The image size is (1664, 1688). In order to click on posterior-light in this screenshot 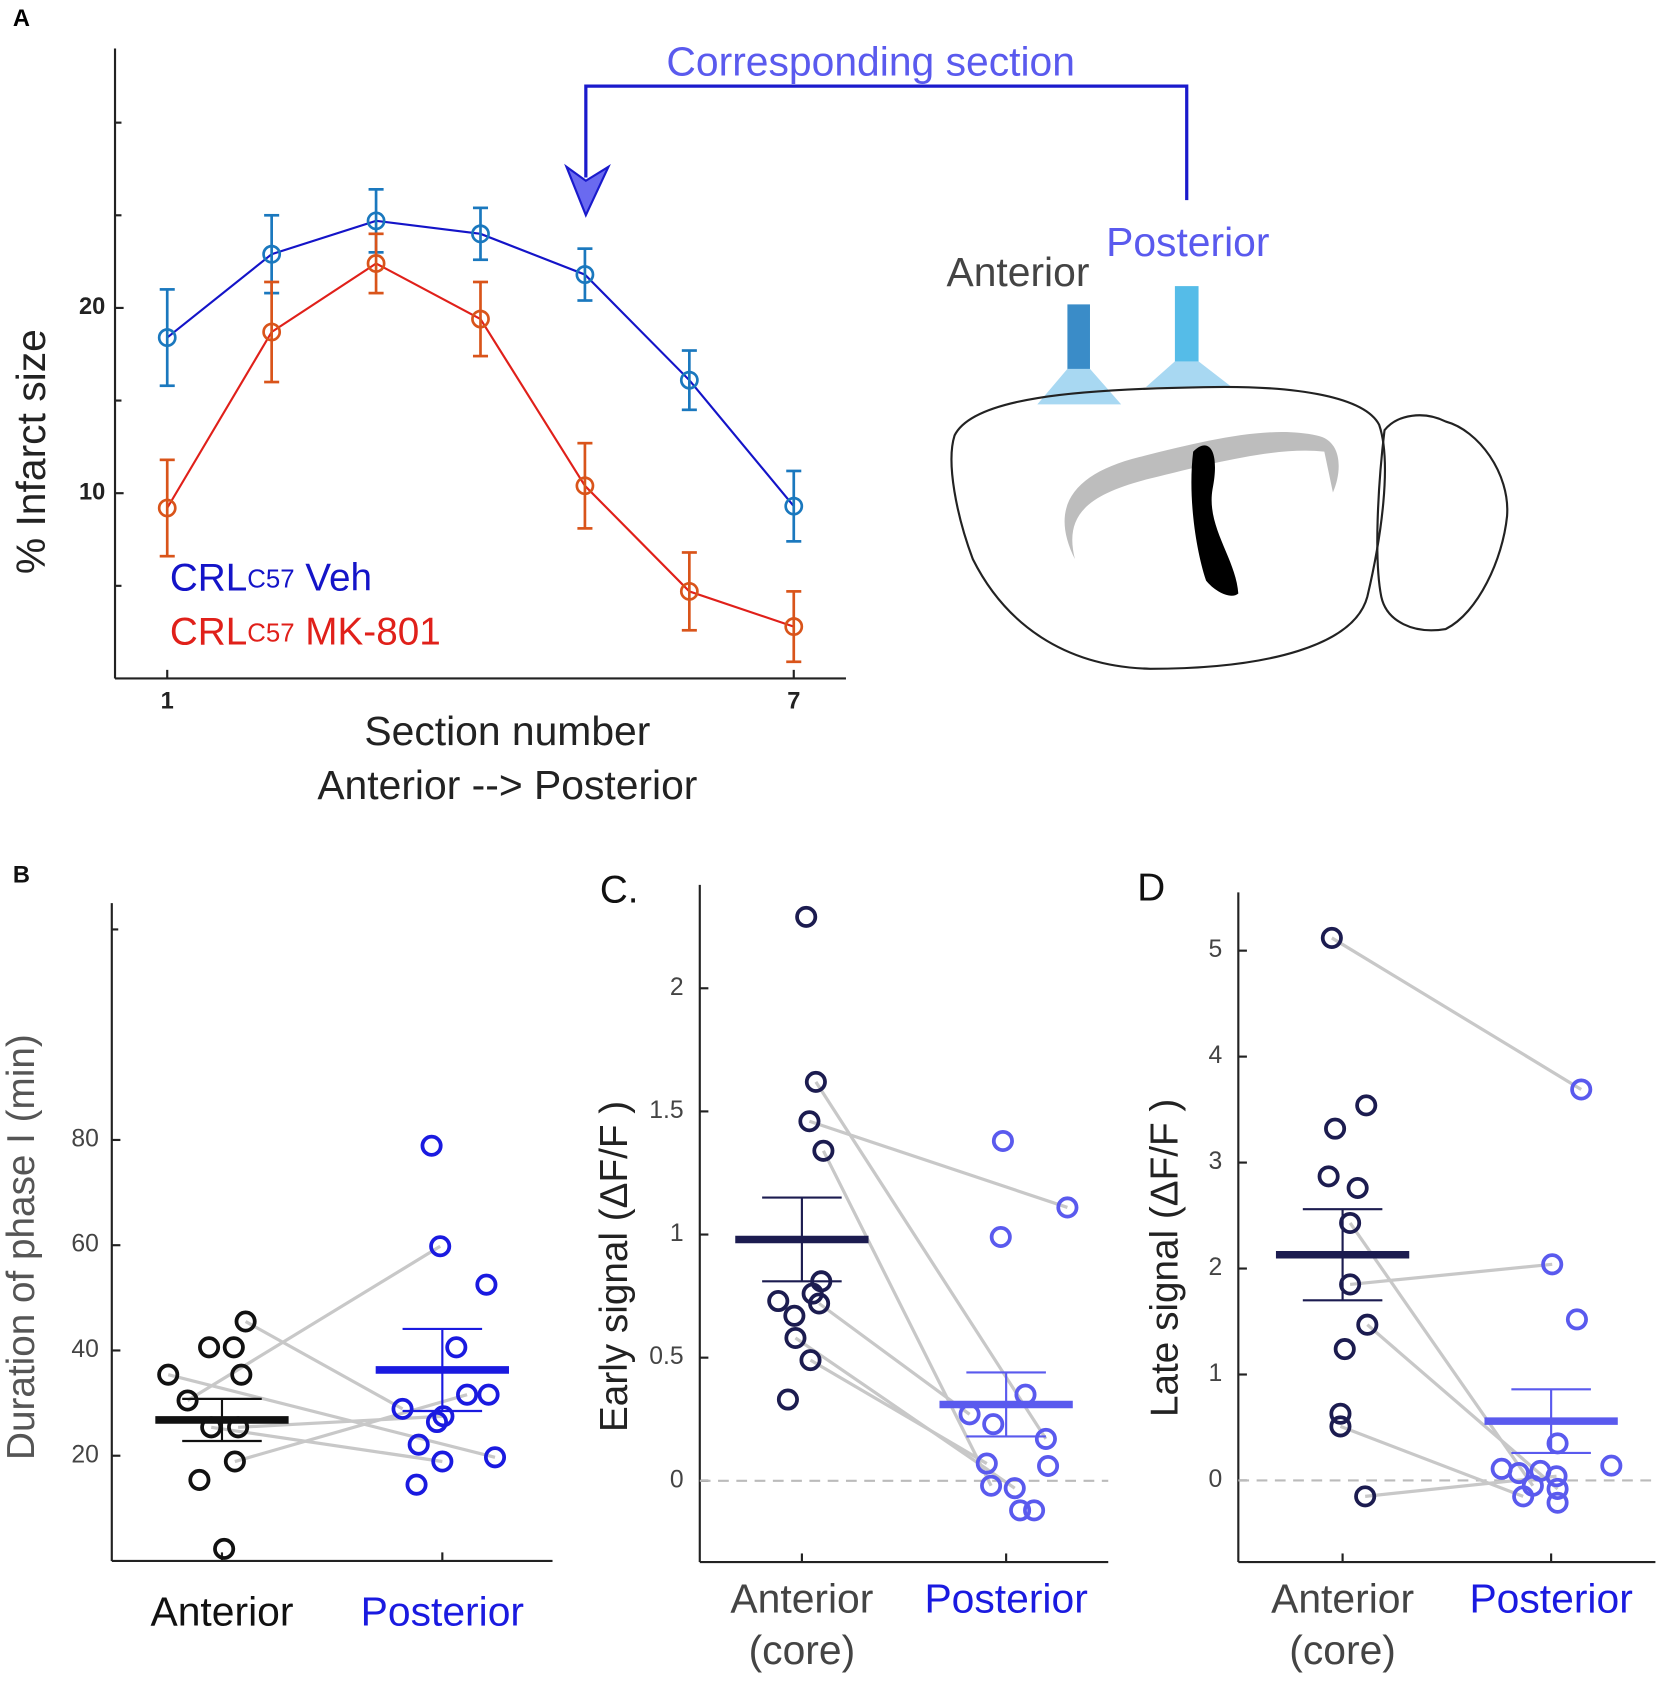, I will do `click(1188, 374)`.